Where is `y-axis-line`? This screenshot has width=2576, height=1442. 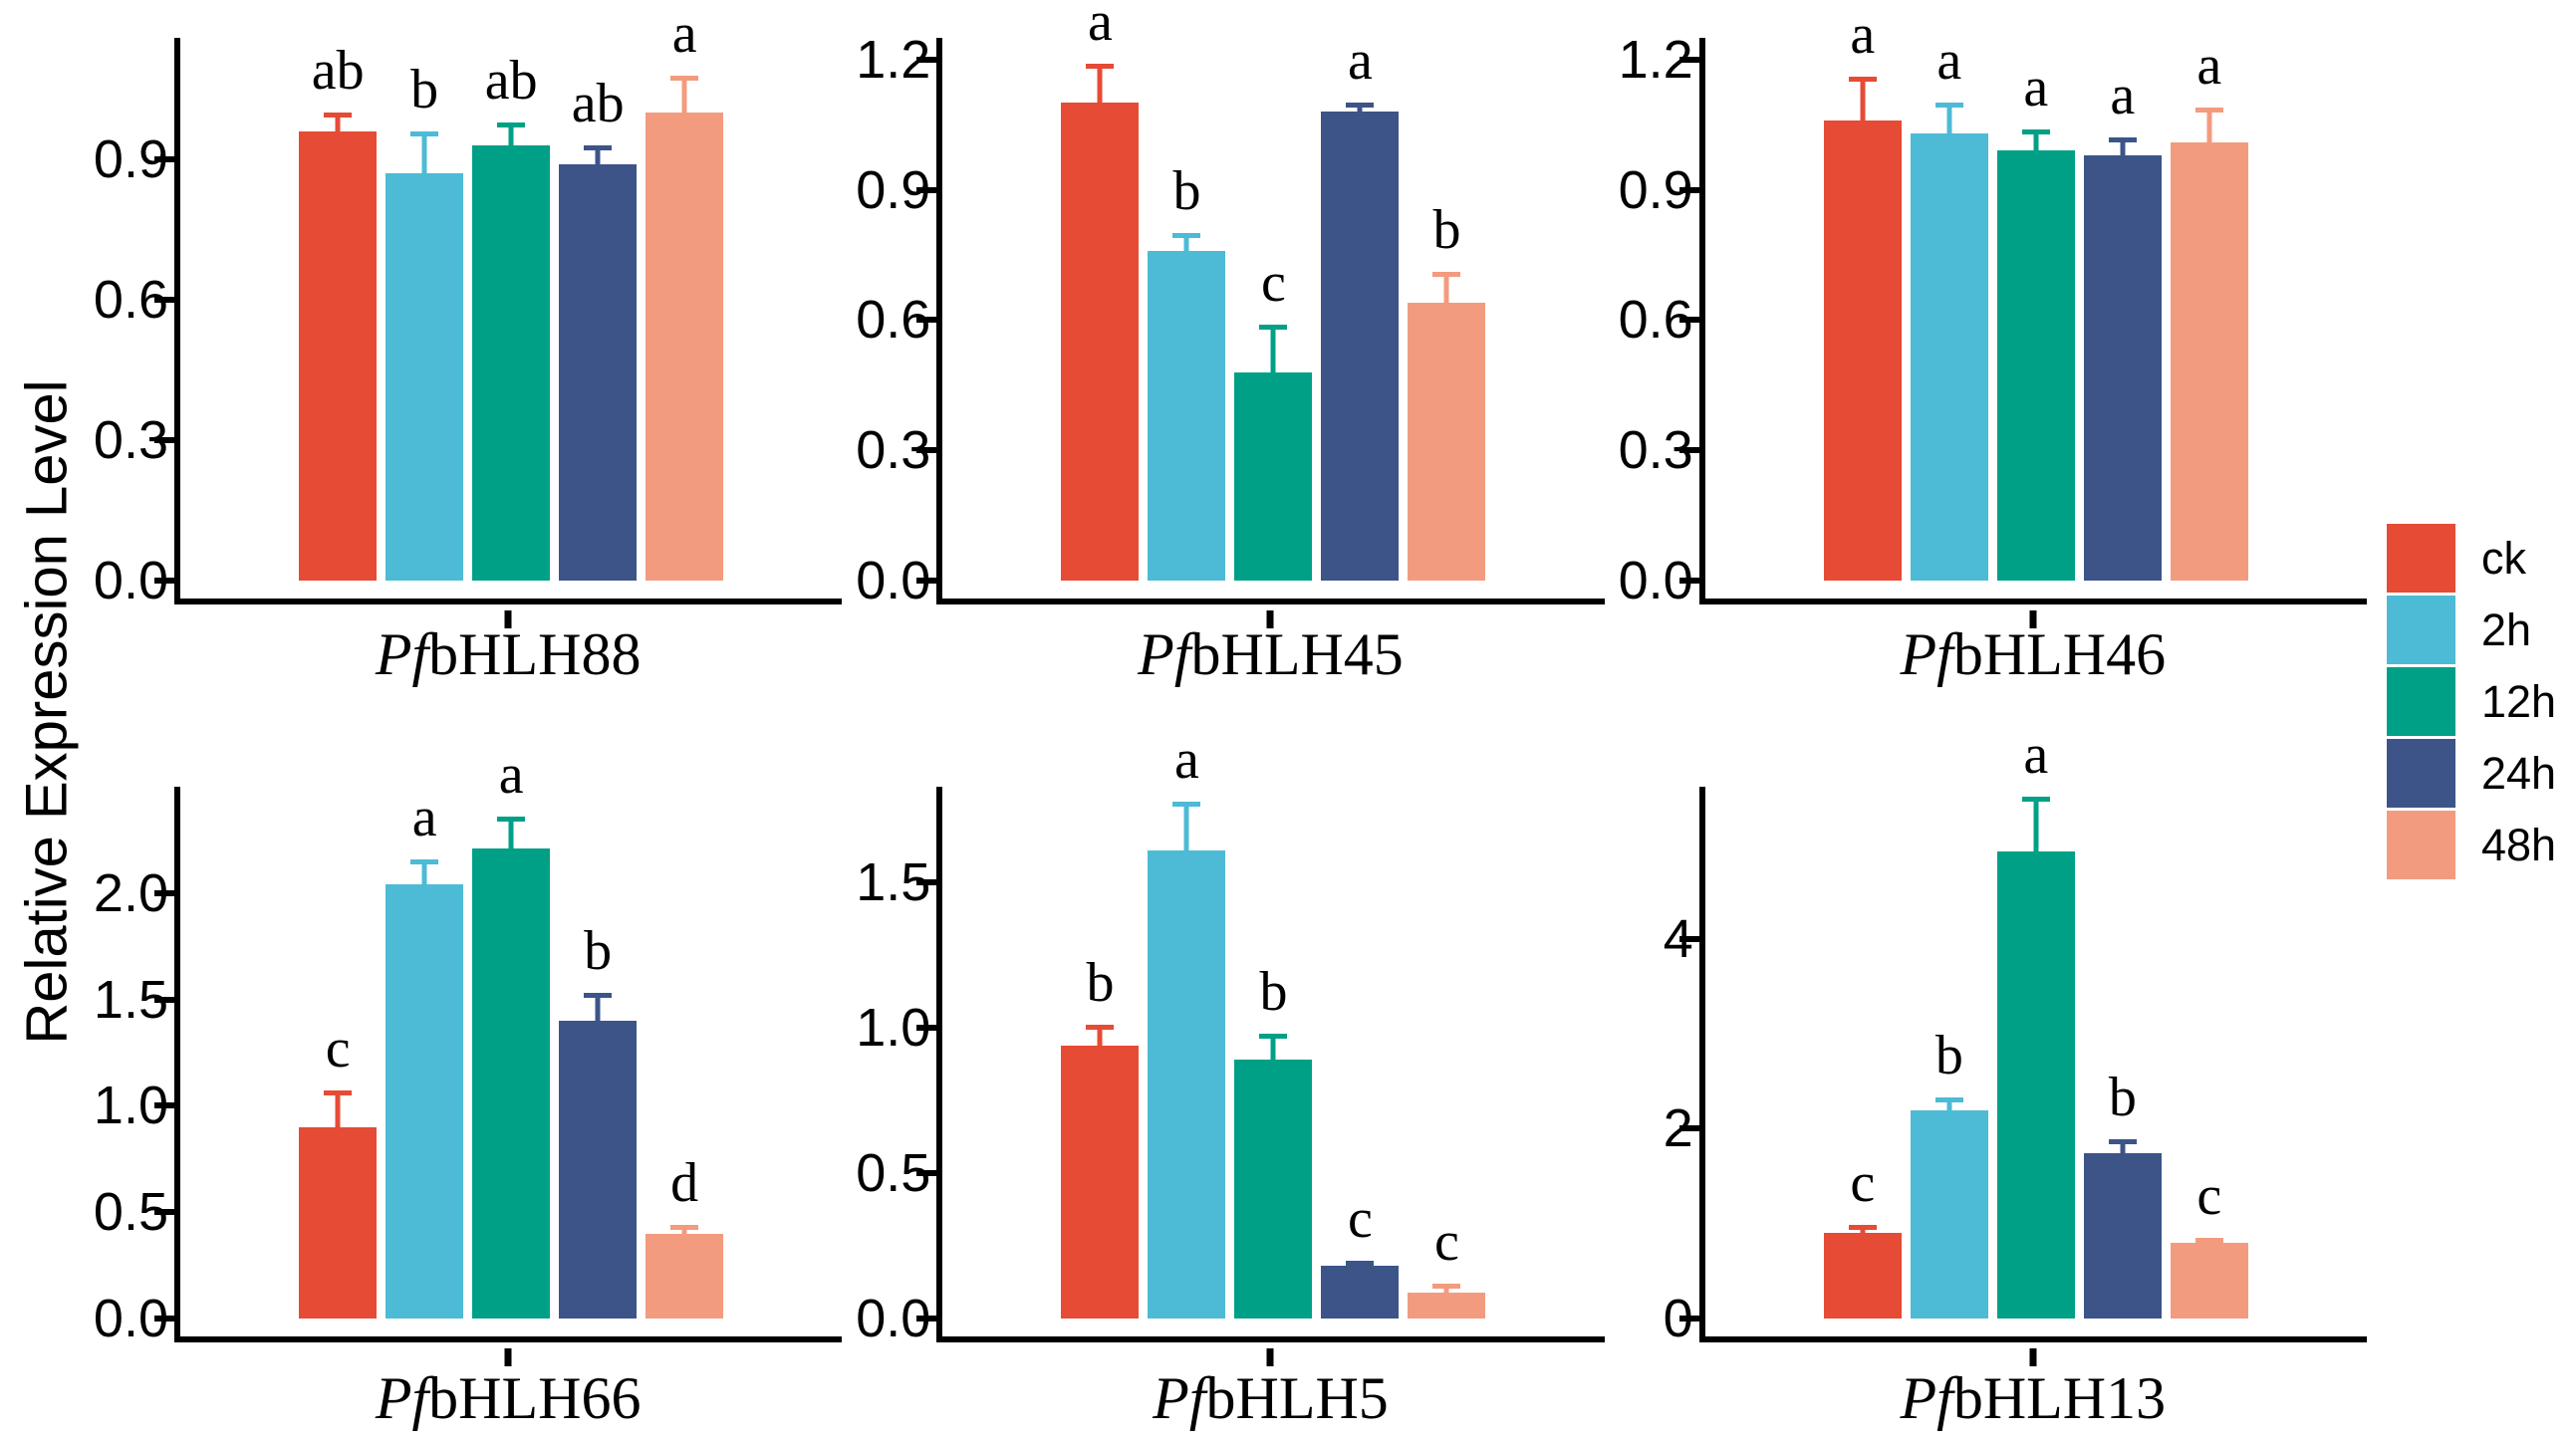 y-axis-line is located at coordinates (177, 1064).